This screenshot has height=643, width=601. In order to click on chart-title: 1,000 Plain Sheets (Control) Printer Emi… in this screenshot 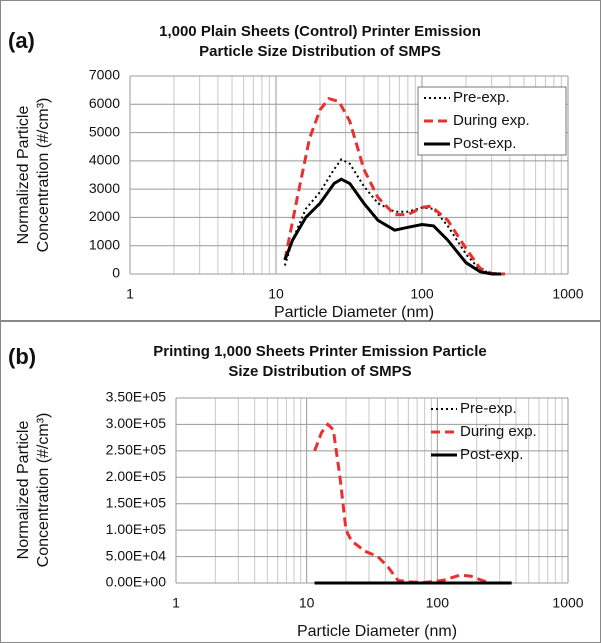, I will do `click(320, 31)`.